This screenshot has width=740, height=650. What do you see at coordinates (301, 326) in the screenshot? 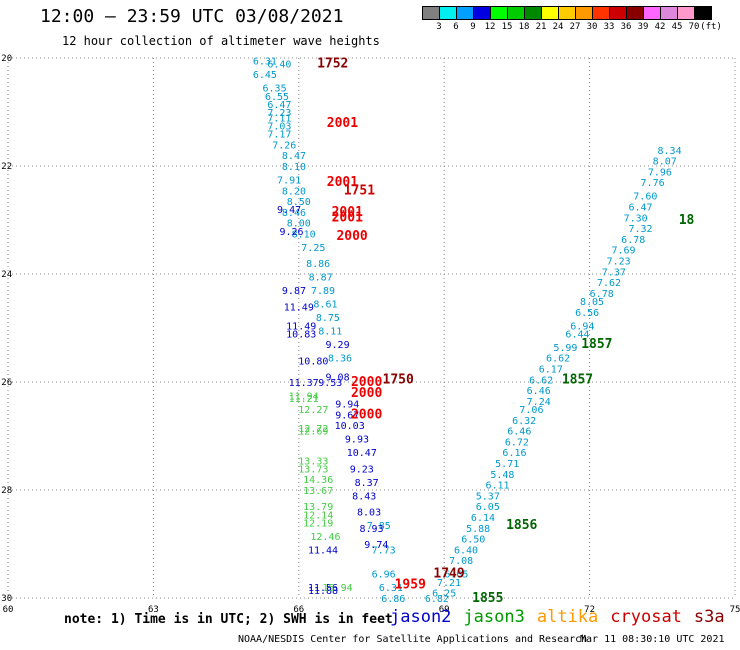
I see `wave-height-point: 11.49` at bounding box center [301, 326].